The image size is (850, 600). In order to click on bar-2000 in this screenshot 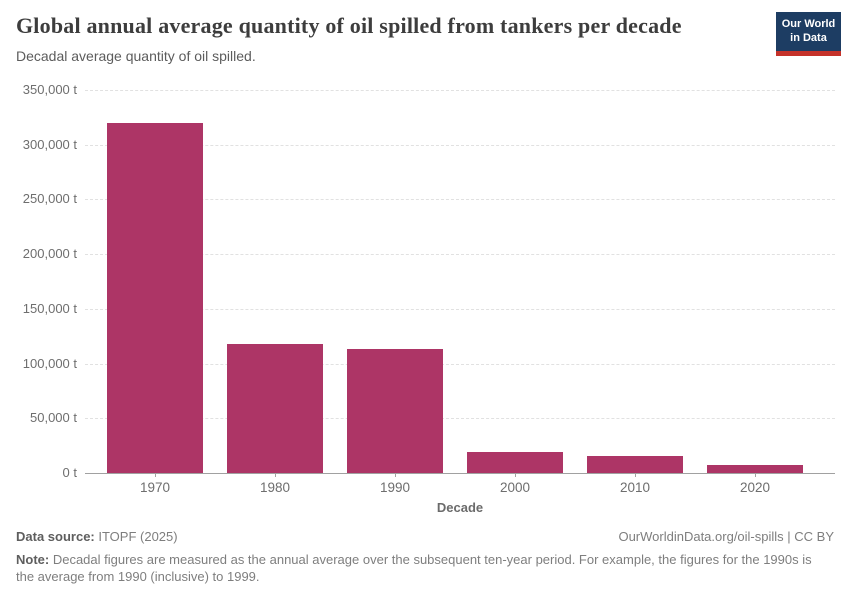, I will do `click(515, 462)`.